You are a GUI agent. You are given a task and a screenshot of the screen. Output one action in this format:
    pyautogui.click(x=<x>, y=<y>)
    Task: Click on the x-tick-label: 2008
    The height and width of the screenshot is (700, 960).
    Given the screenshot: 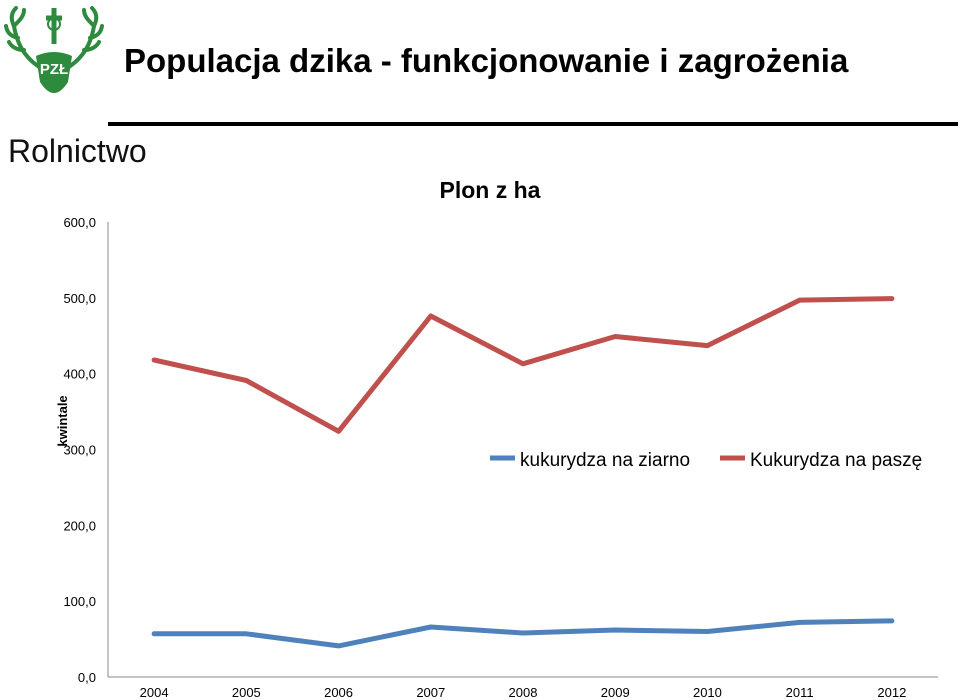 What is the action you would take?
    pyautogui.click(x=523, y=692)
    